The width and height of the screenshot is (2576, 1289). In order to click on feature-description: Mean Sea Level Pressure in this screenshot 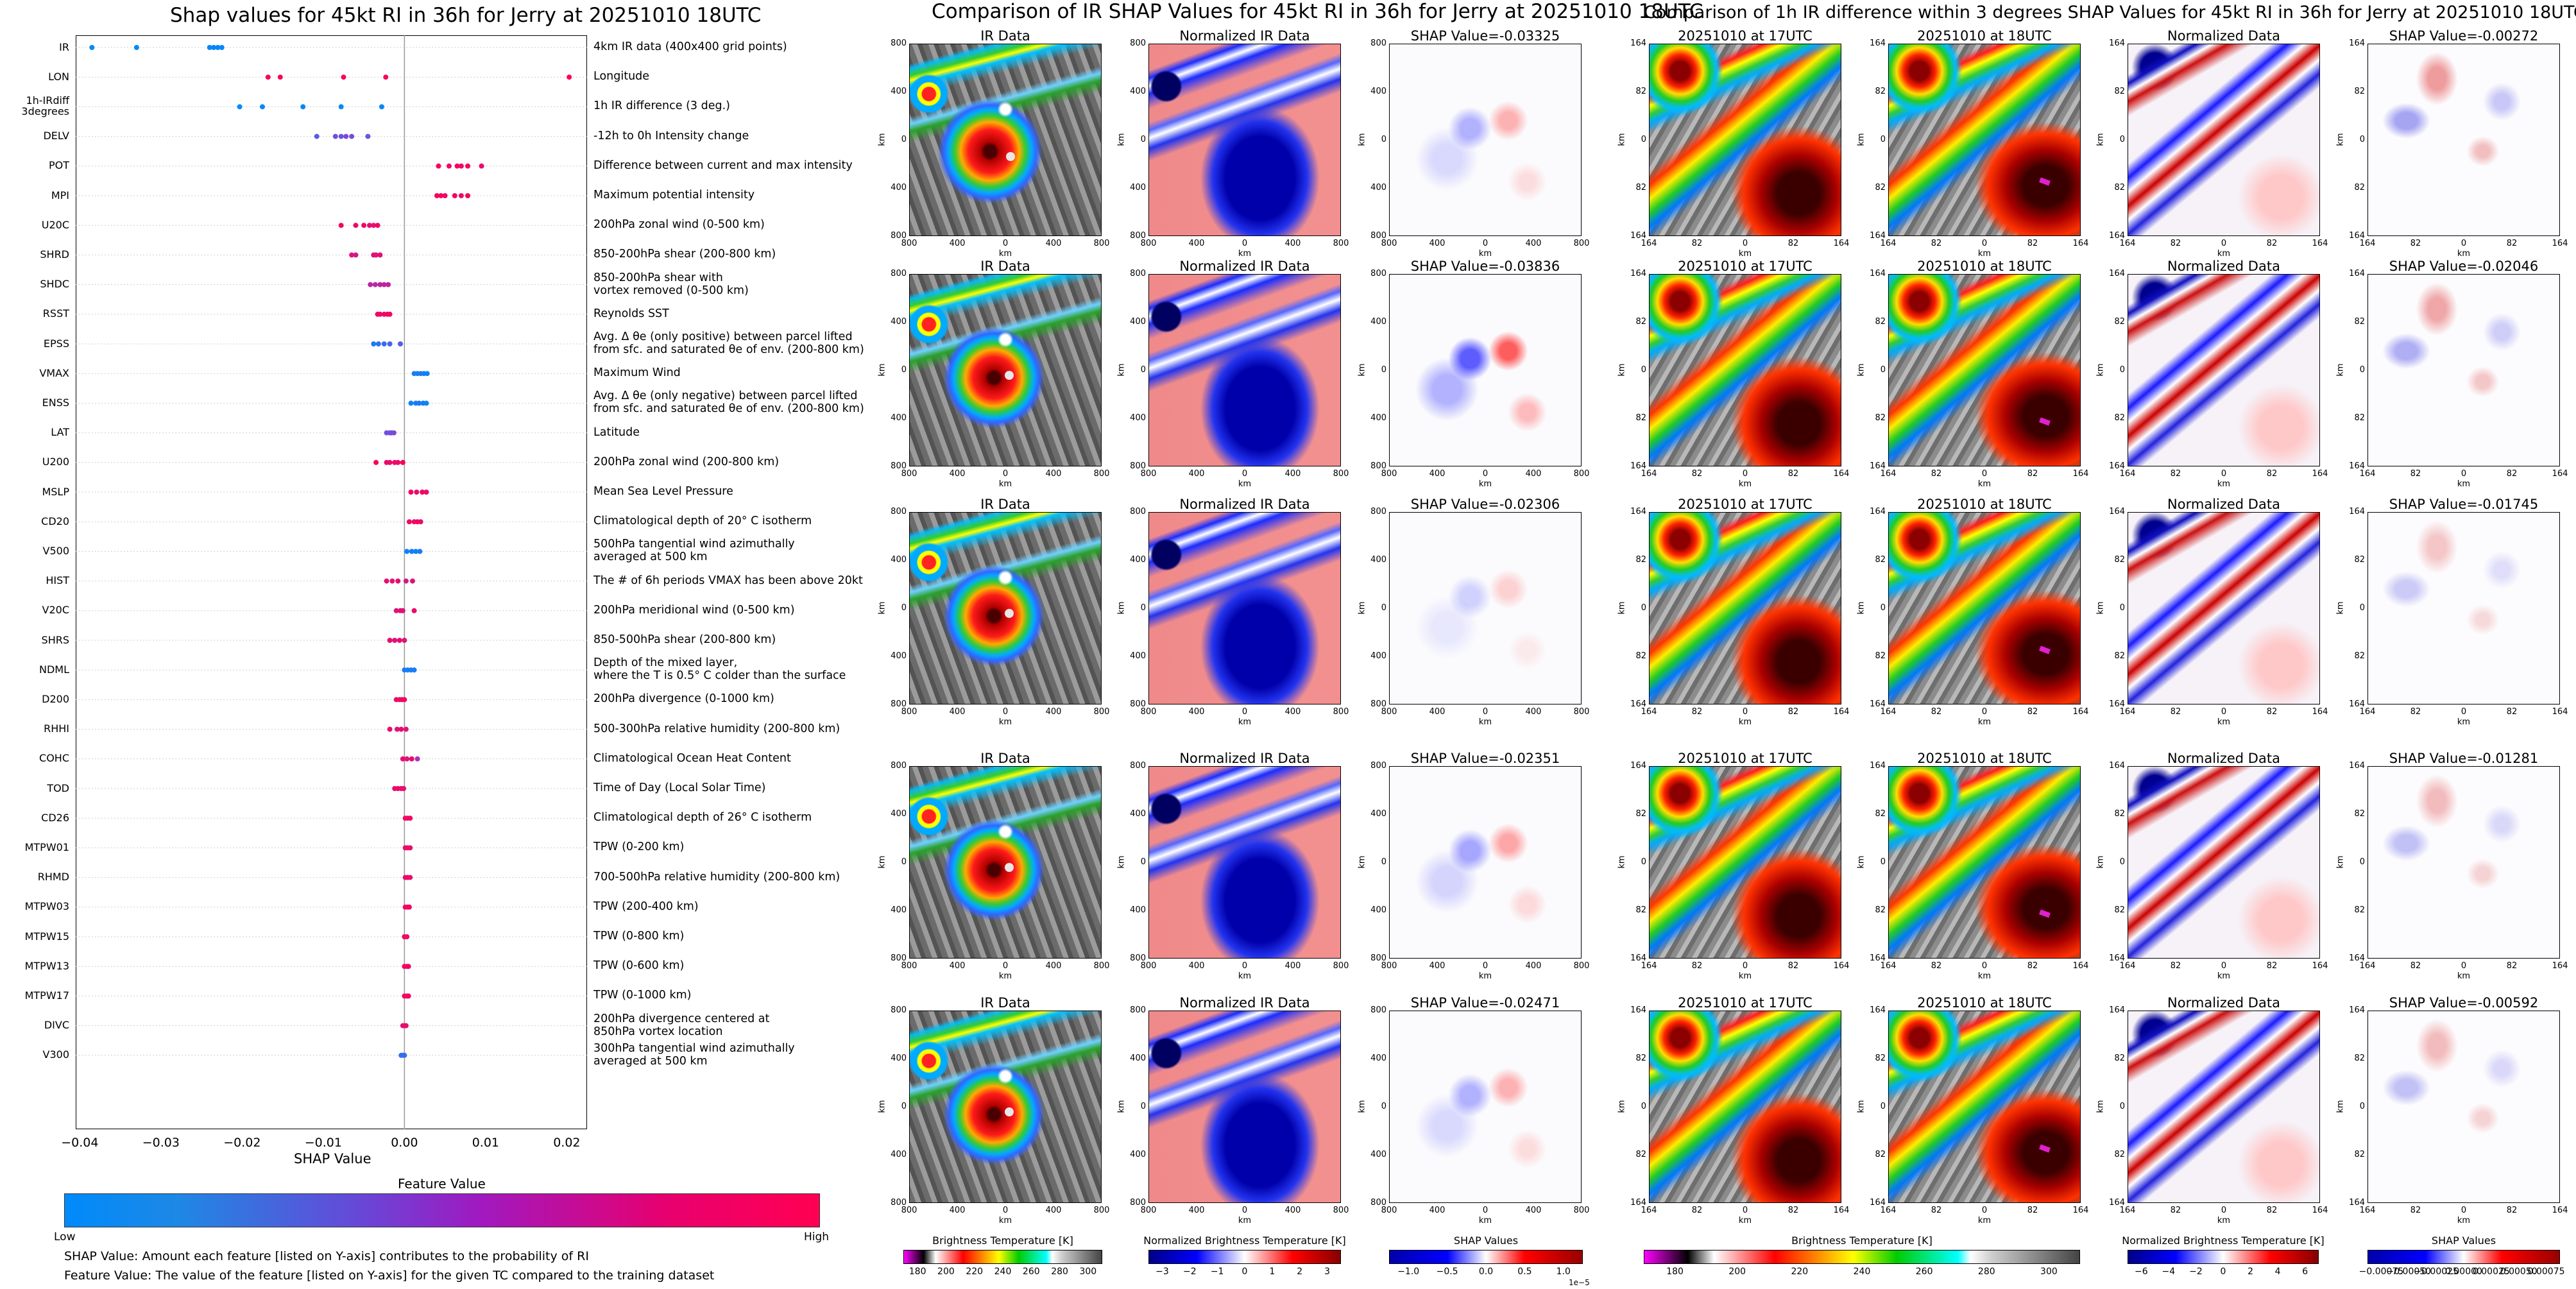, I will do `click(663, 491)`.